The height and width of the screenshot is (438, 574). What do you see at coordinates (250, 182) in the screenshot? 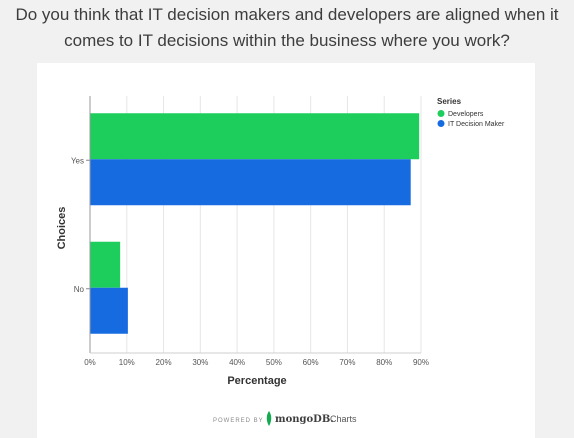
I see `bar-yes-it-decision-maker` at bounding box center [250, 182].